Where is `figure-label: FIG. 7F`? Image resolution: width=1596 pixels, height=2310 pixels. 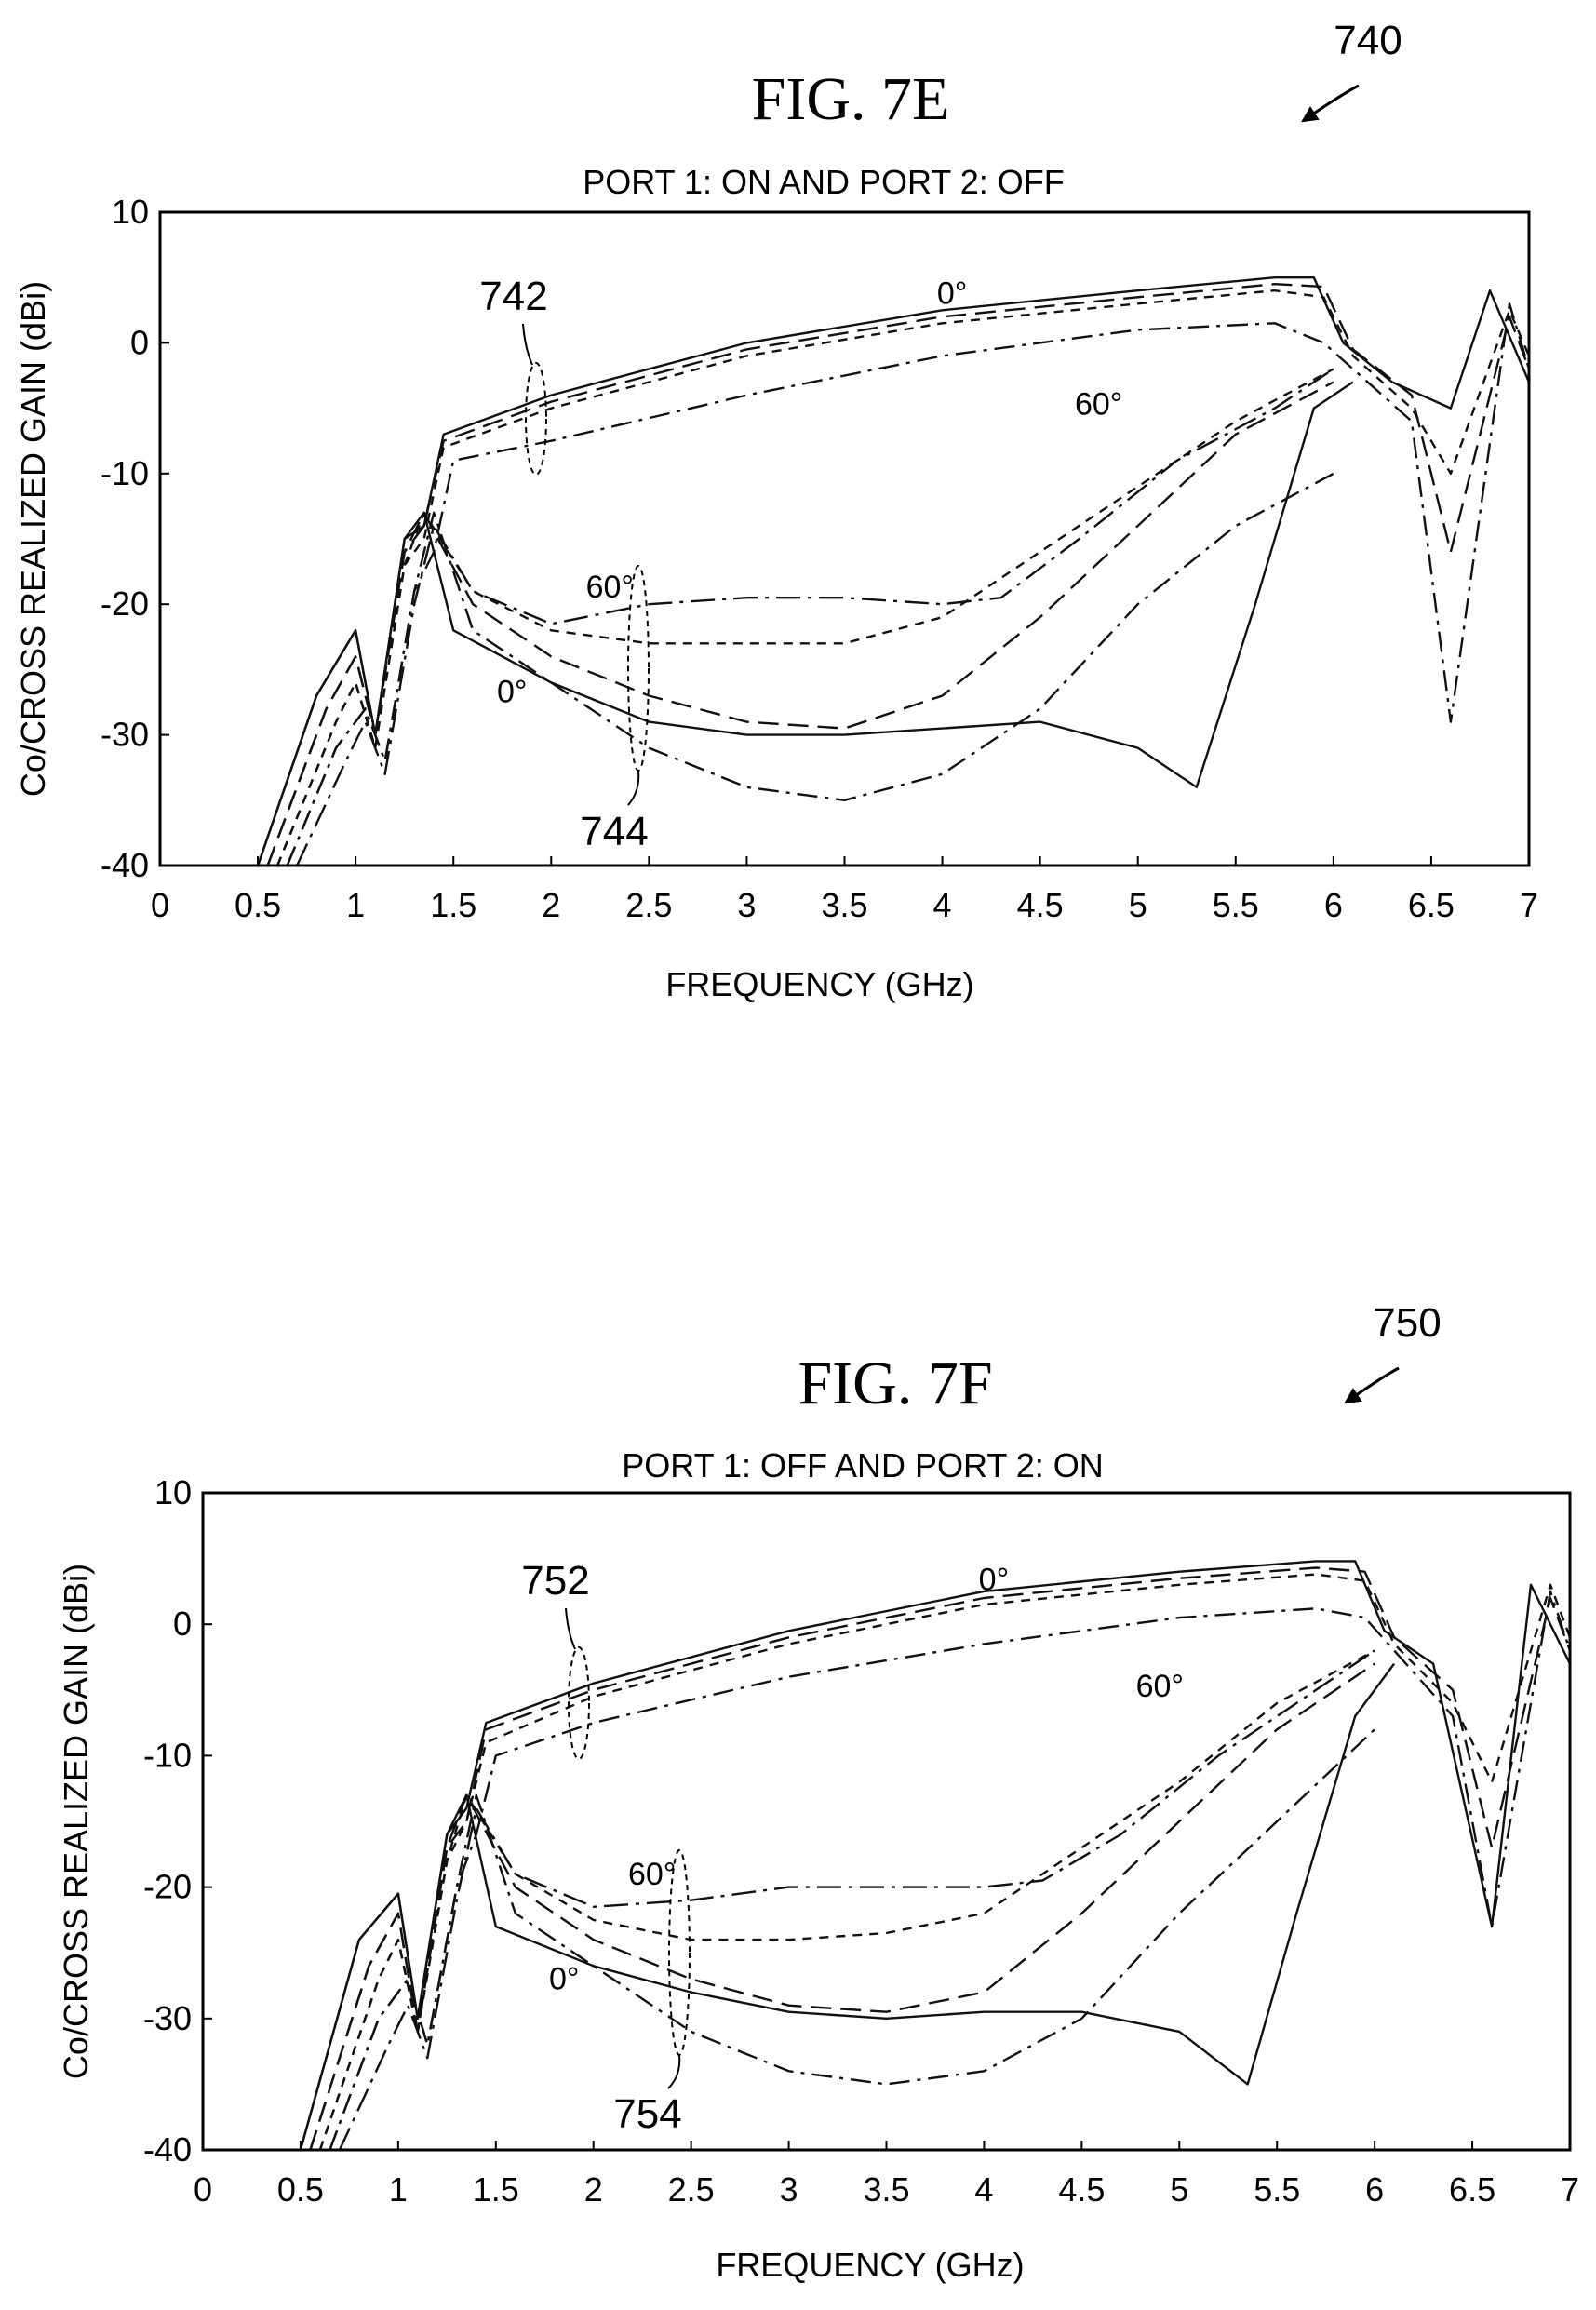
figure-label: FIG. 7F is located at coordinates (895, 1383).